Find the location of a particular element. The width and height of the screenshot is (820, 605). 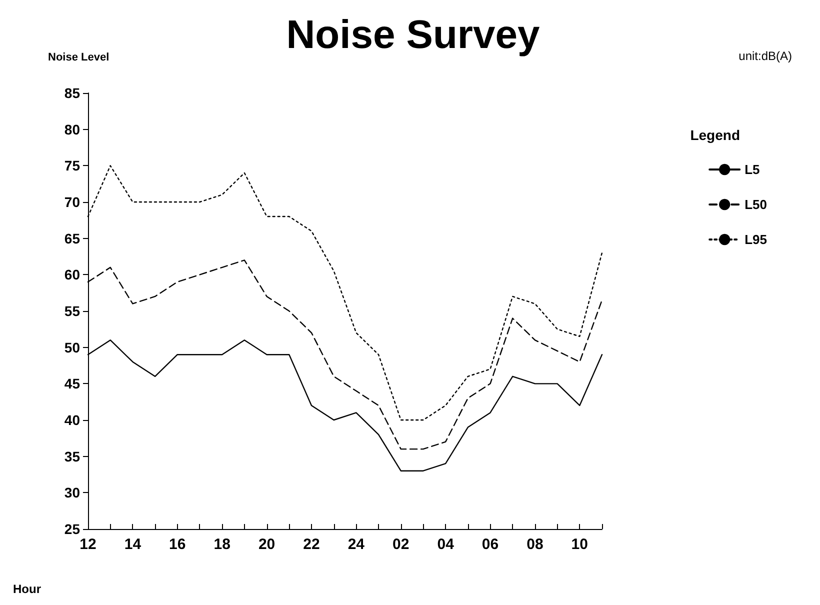

y-tick-label: 85 is located at coordinates (72, 93).